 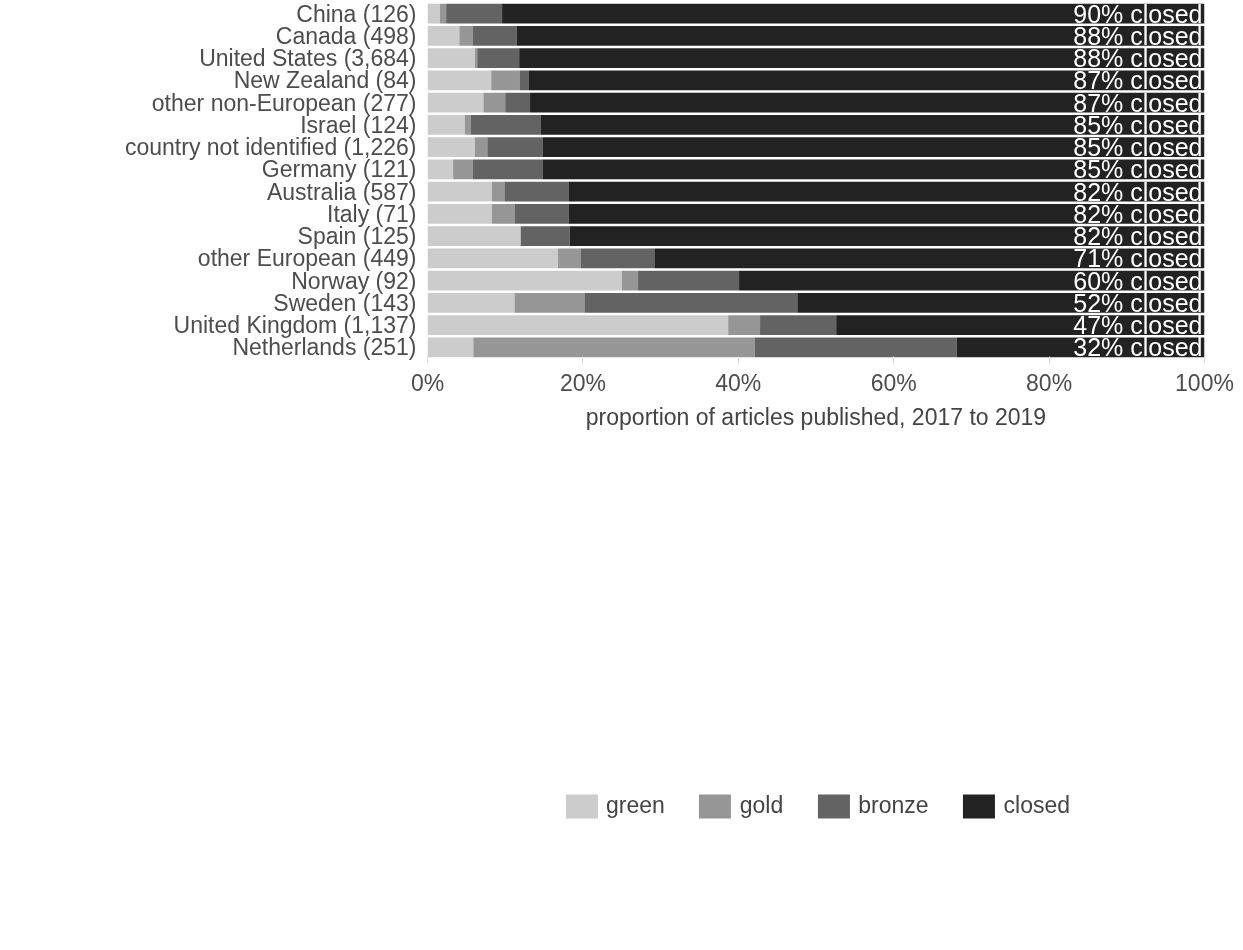 I want to click on legend-label: bronze, so click(x=893, y=805).